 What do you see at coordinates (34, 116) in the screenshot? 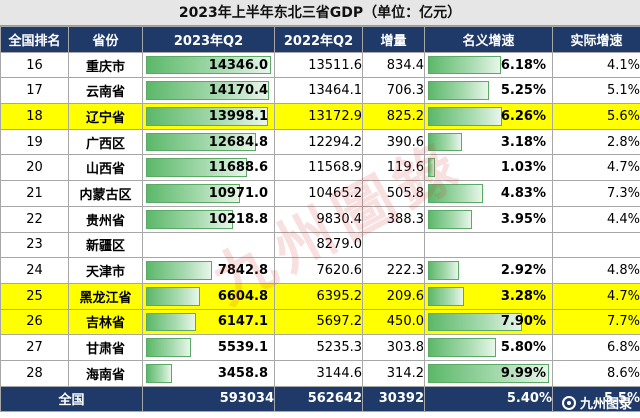
I see `rank-cell: 18` at bounding box center [34, 116].